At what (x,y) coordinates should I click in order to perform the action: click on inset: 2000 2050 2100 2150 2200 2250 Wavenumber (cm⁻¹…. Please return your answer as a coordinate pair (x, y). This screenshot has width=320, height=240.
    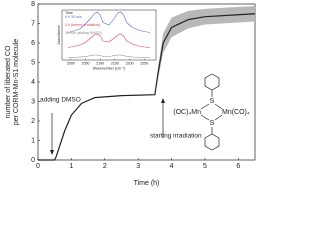
    Looking at the image, I should click on (107, 39).